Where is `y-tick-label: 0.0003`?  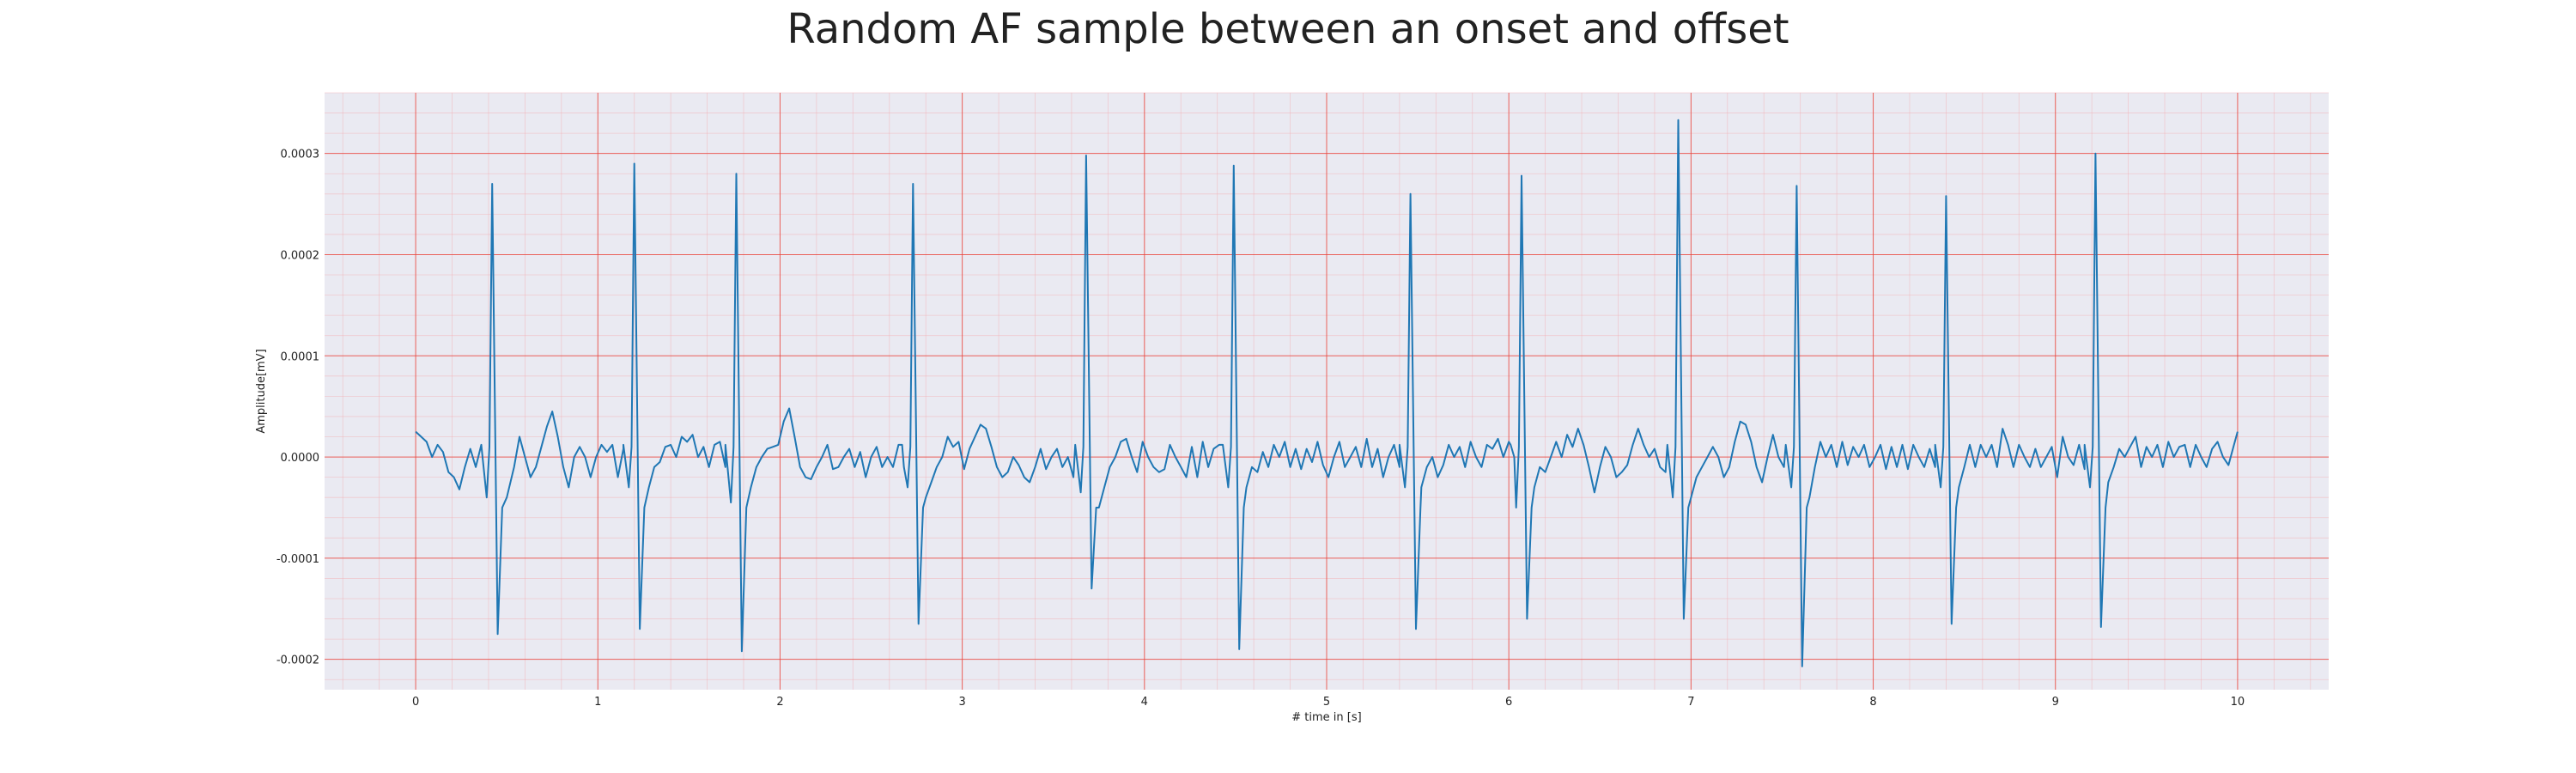
y-tick-label: 0.0003 is located at coordinates (301, 155).